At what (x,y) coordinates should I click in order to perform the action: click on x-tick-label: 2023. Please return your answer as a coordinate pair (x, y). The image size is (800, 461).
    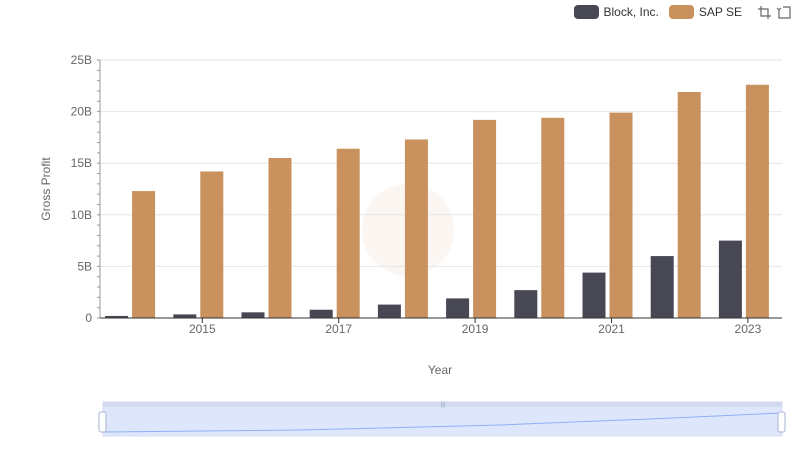
    Looking at the image, I should click on (748, 329).